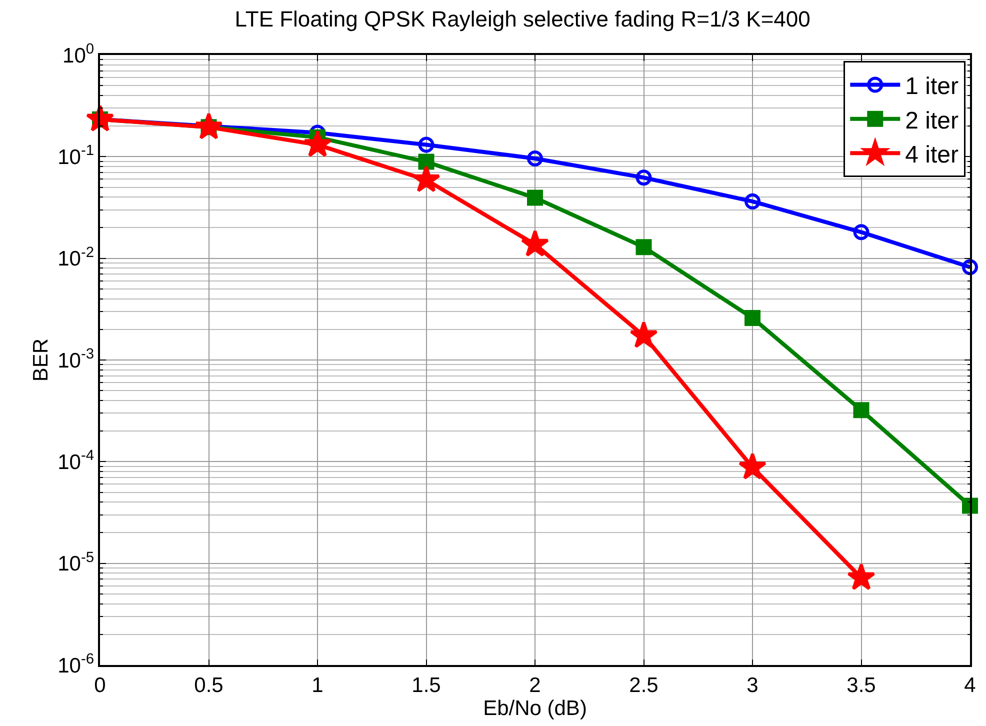 Image resolution: width=986 pixels, height=726 pixels. Describe the element at coordinates (76, 563) in the screenshot. I see `y-tick-label: 10$^{-5}$` at that location.